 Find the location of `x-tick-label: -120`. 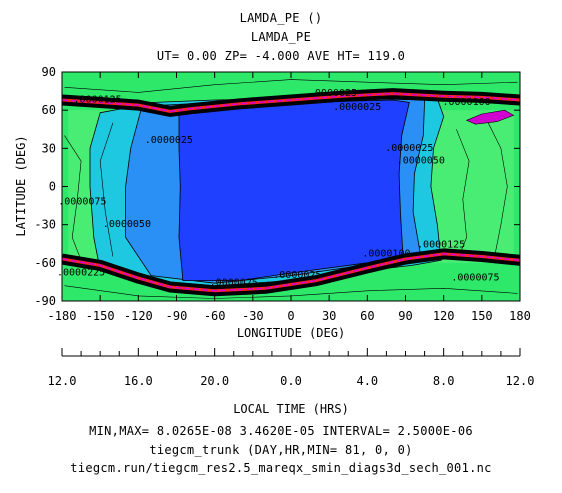

x-tick-label: -120 is located at coordinates (138, 316).